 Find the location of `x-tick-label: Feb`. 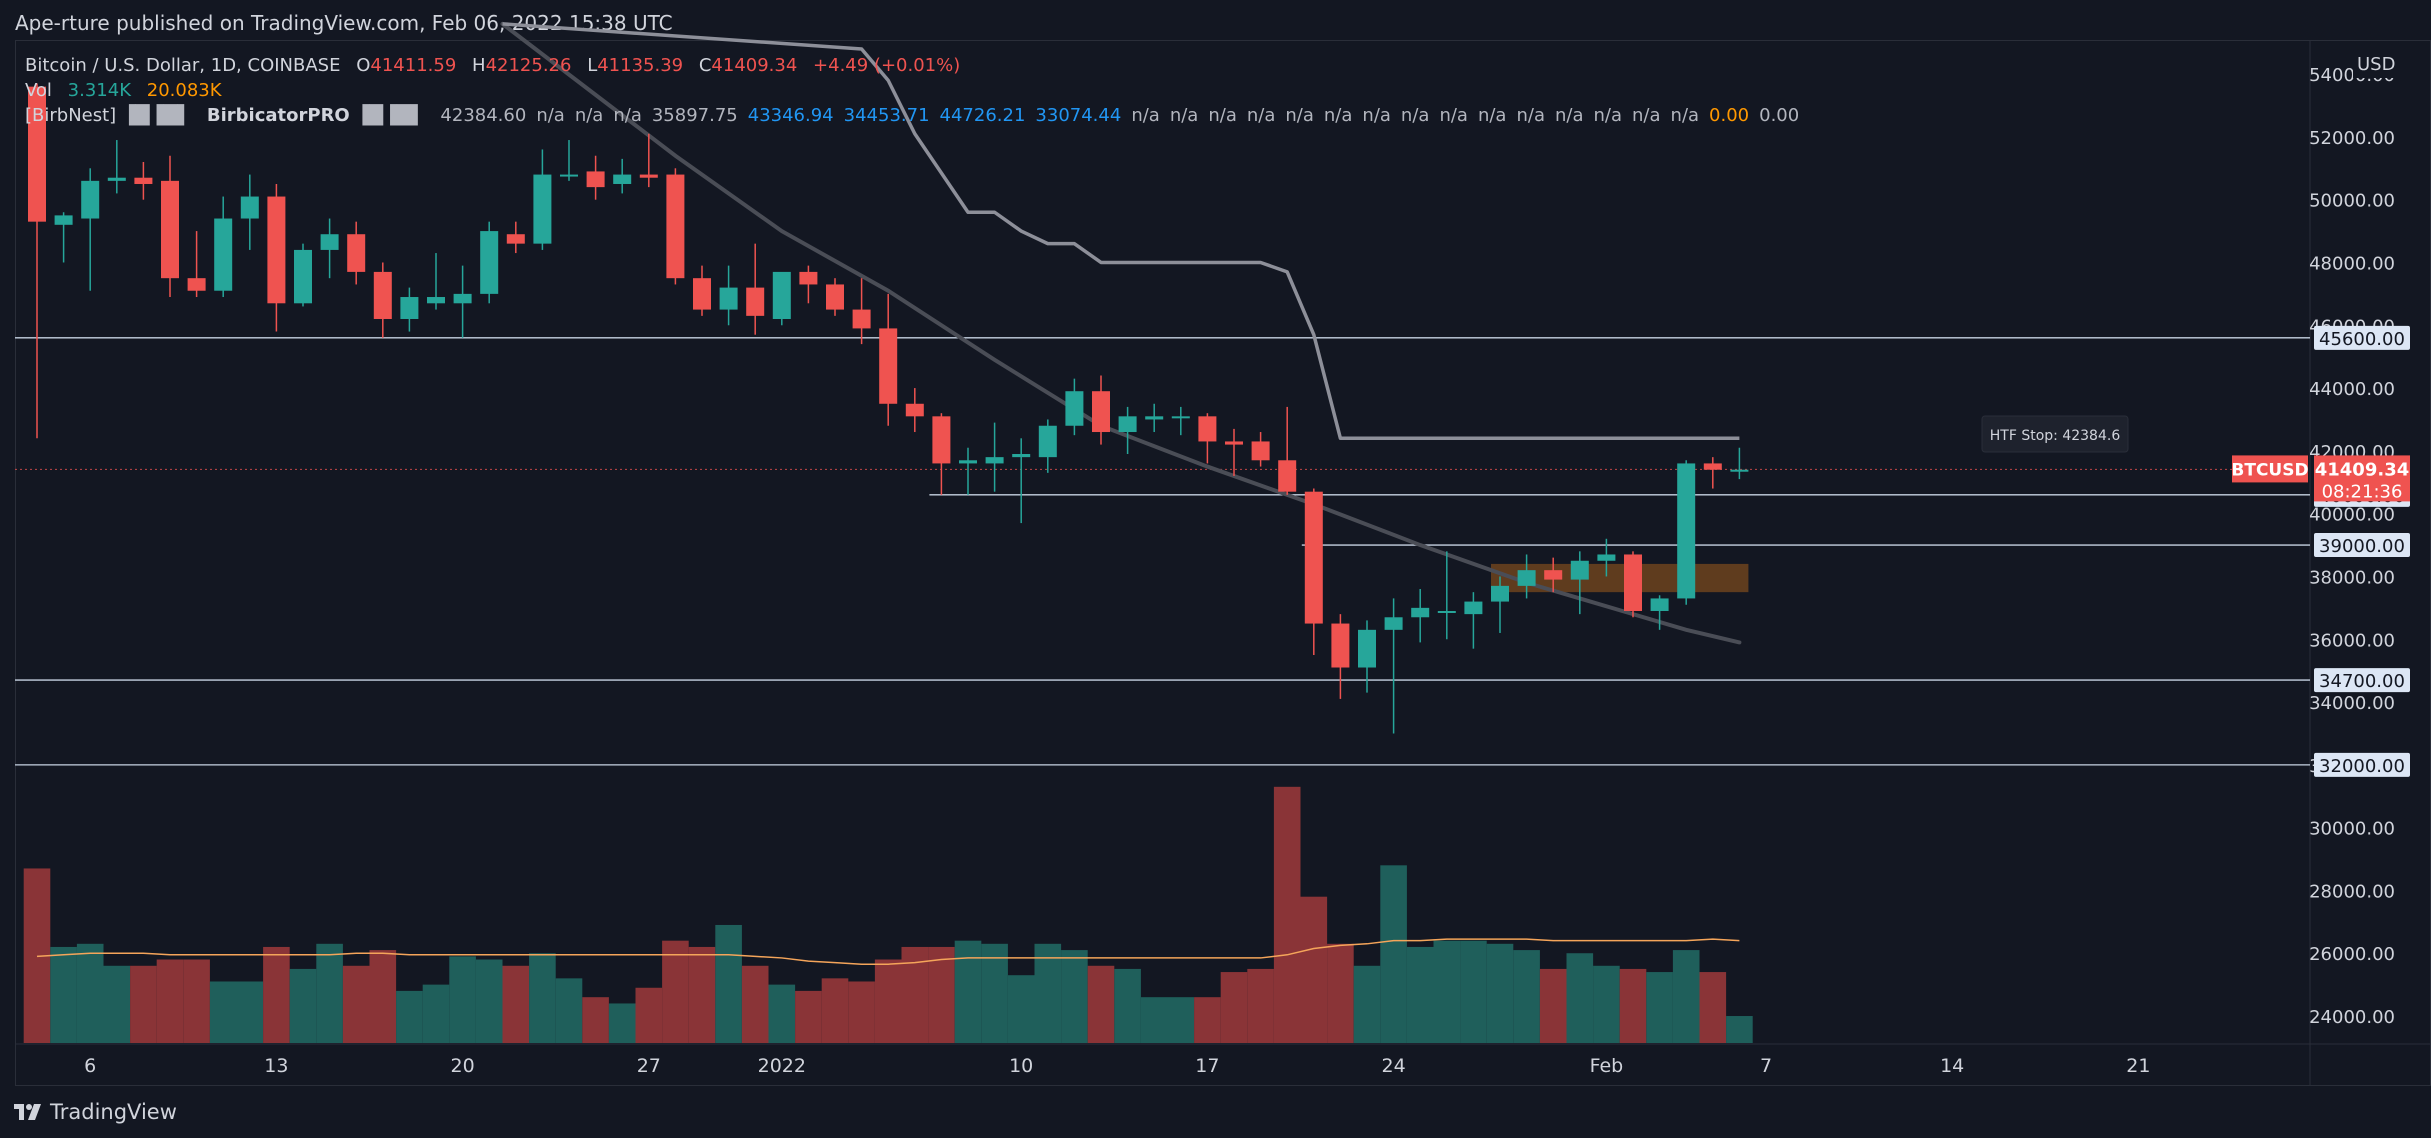

x-tick-label: Feb is located at coordinates (1607, 1066).